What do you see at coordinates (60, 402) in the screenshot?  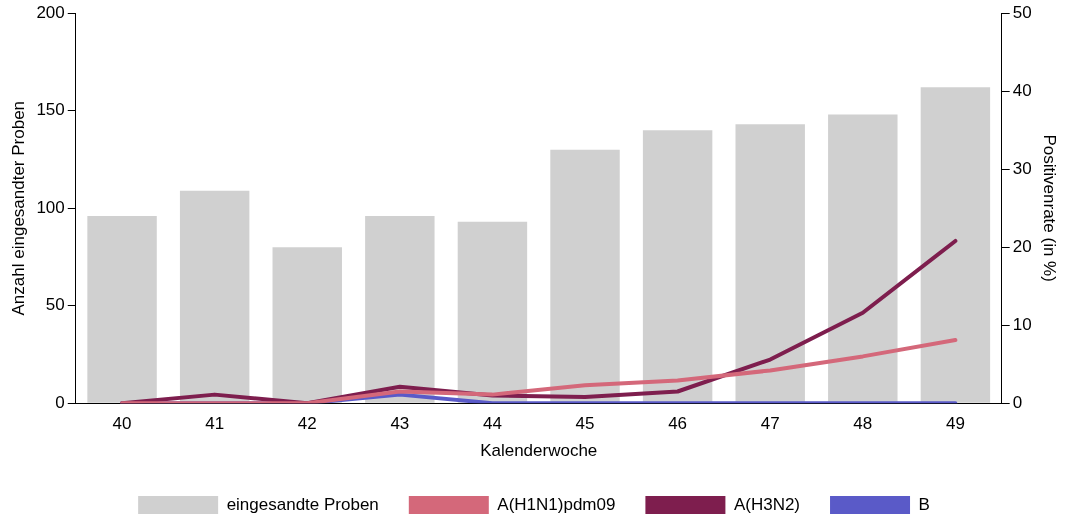 I see `y-tick-label: 0` at bounding box center [60, 402].